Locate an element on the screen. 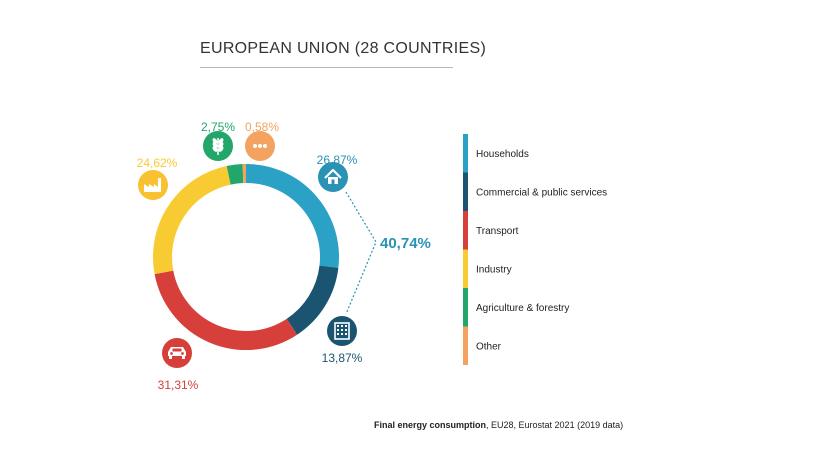 This screenshot has height=461, width=820. value-label-commercial: 13,87% is located at coordinates (342, 358).